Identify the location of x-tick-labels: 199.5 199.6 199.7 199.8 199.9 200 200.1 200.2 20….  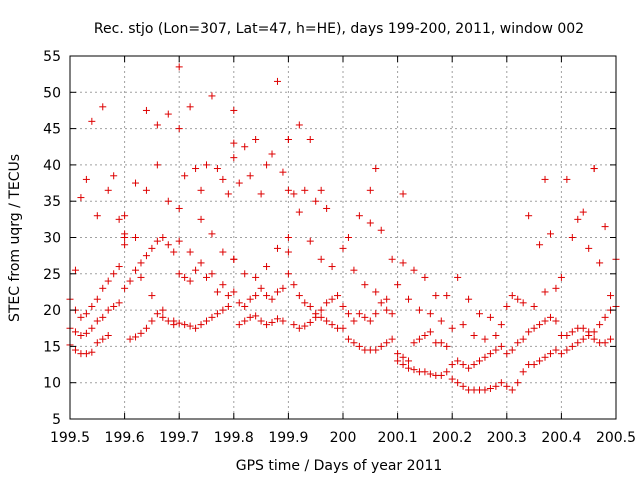
(343, 438).